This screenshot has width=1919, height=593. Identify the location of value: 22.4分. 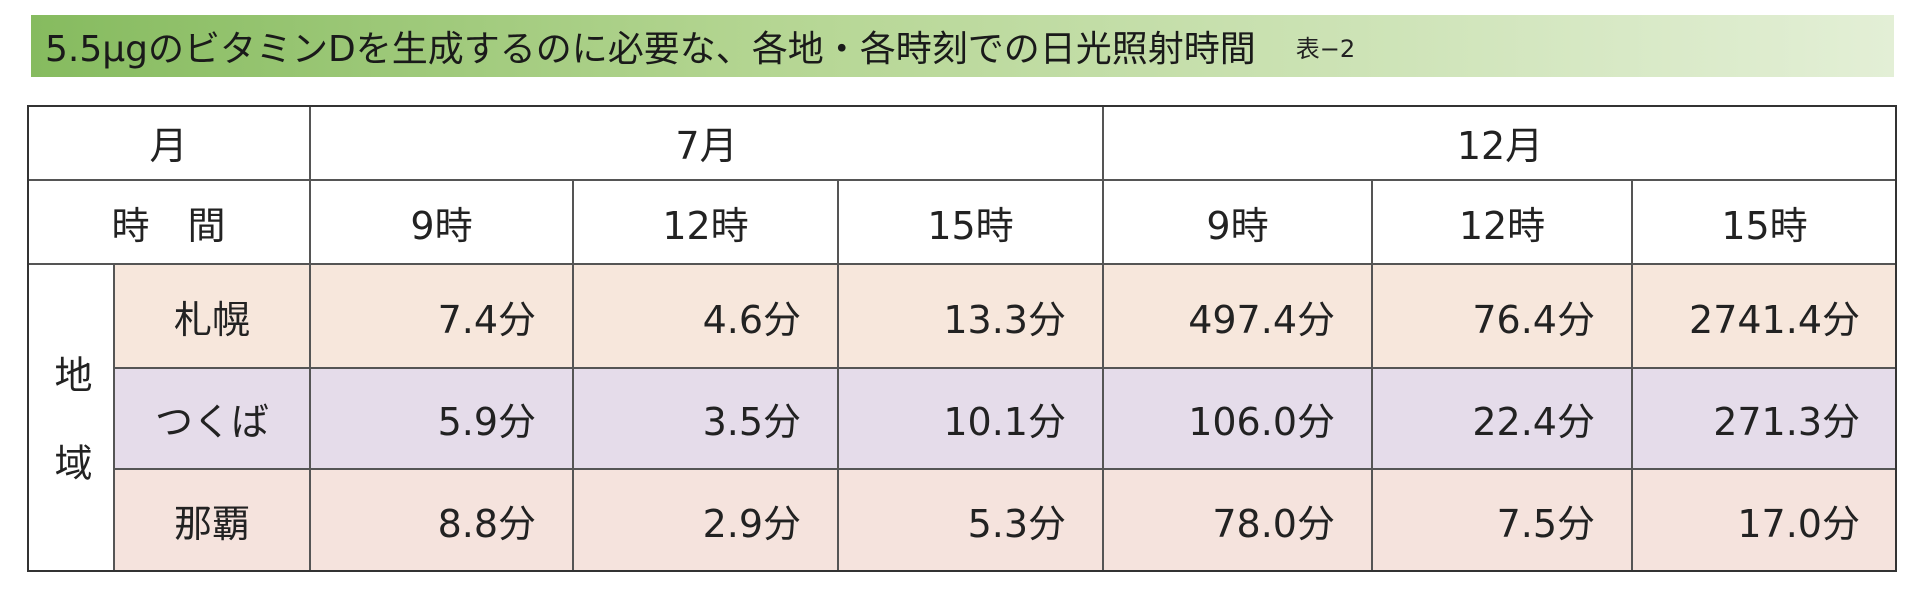
(1502, 418).